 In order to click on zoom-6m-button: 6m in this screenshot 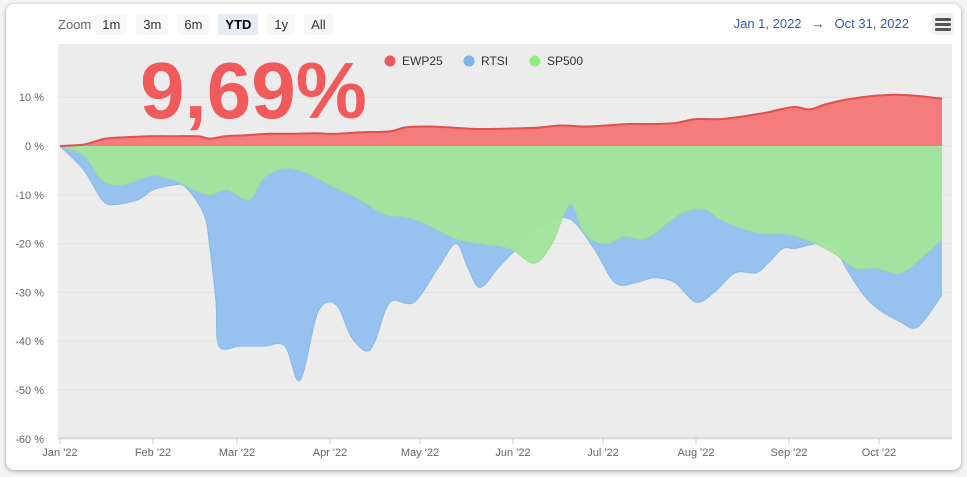, I will do `click(193, 24)`.